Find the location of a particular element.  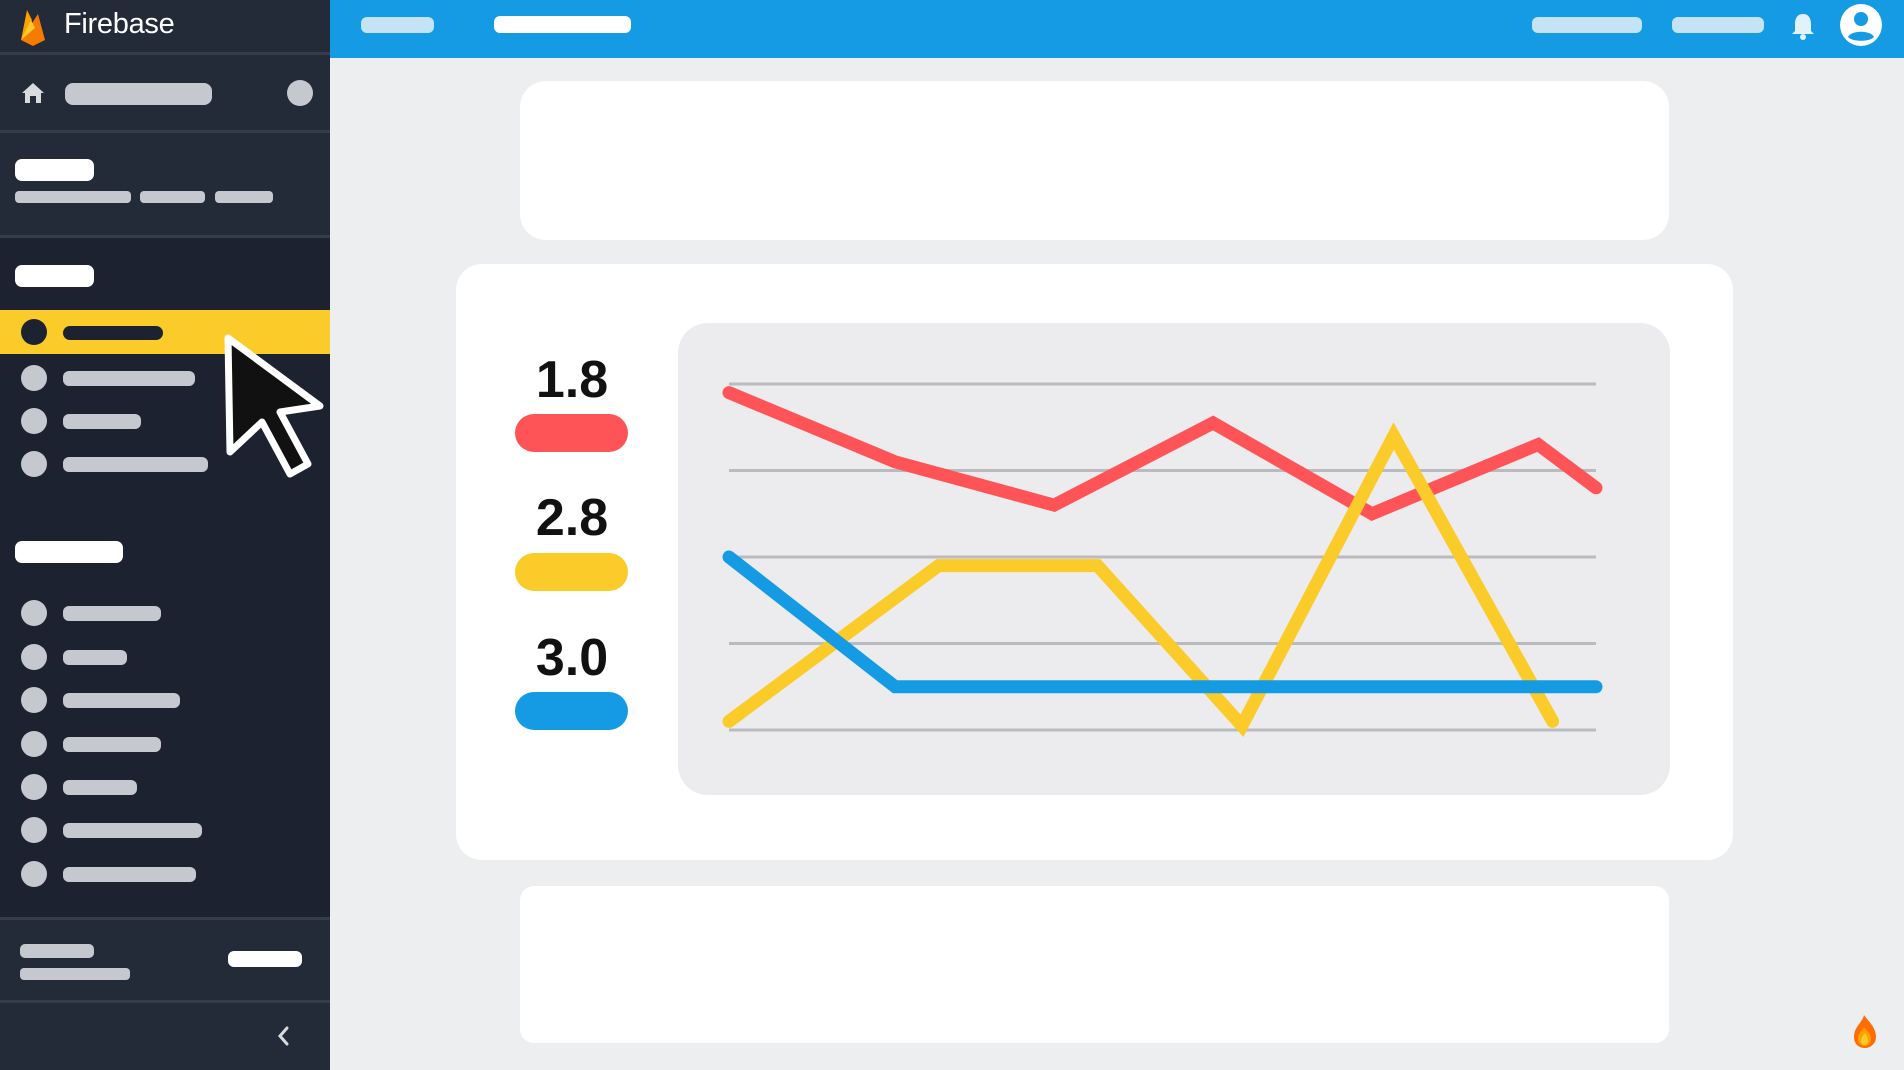

metric-value-yellow: 2.8 is located at coordinates (572, 518).